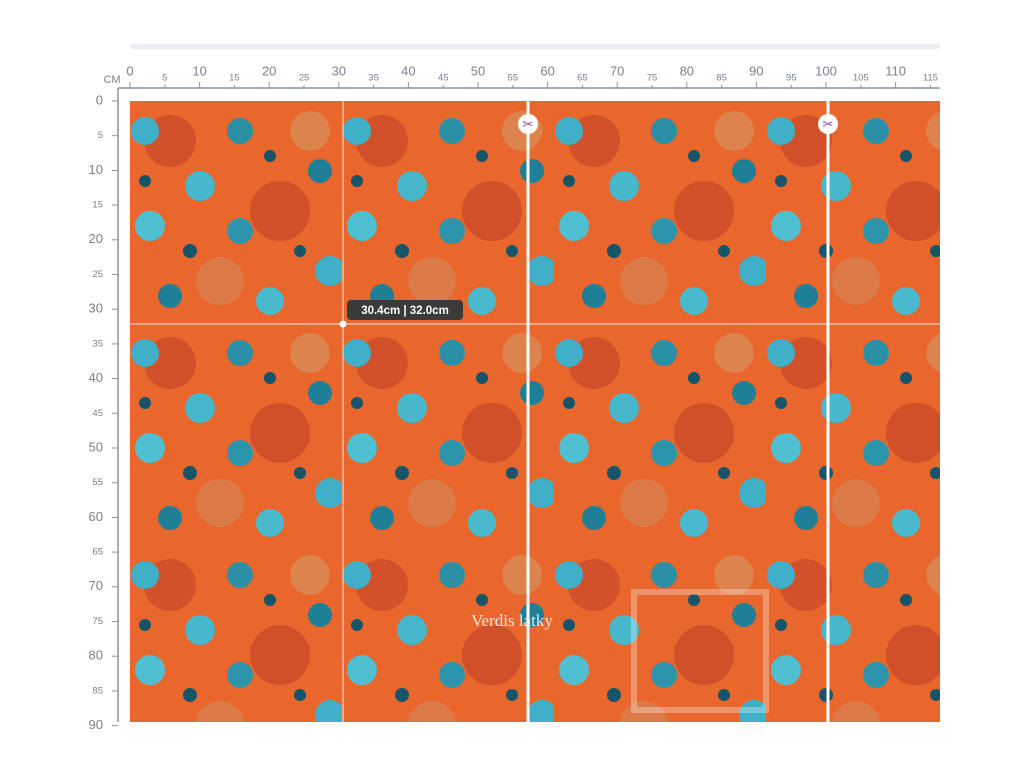 The height and width of the screenshot is (773, 1024). Describe the element at coordinates (96, 446) in the screenshot. I see `left-ruler-label: 50` at that location.